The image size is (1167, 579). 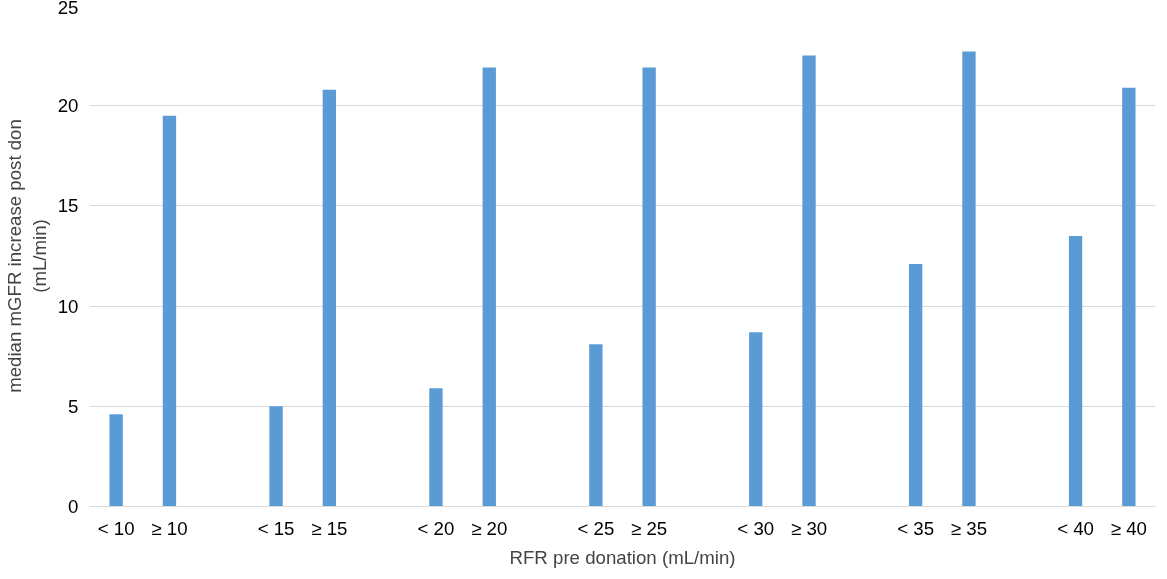 I want to click on x-tick-label: ≥ 20, so click(x=489, y=528).